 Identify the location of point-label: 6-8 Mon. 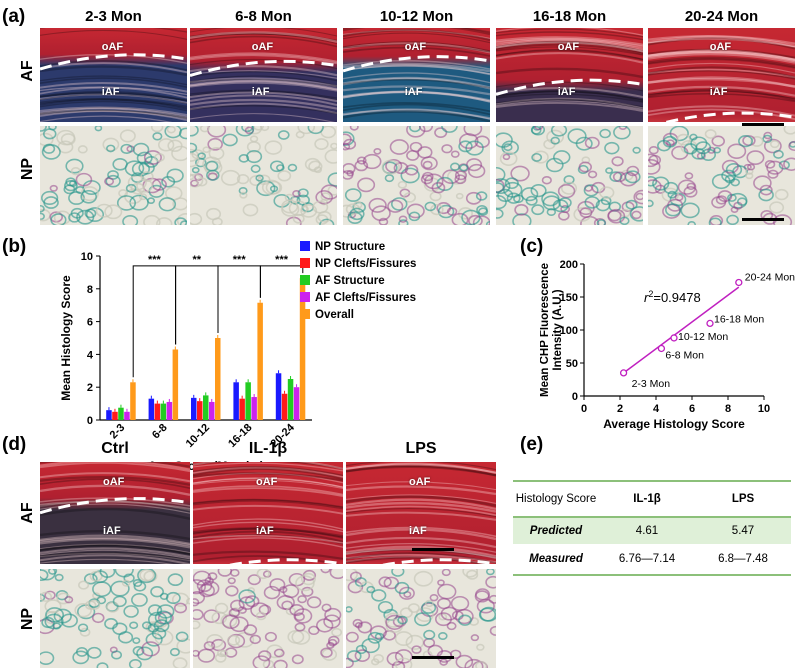
(684, 355).